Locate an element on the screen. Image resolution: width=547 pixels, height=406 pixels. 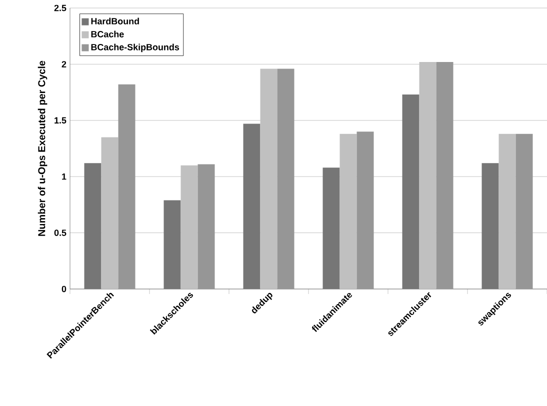
y-axis-title: Number of u-Ops Executed per Cycle is located at coordinates (43, 148).